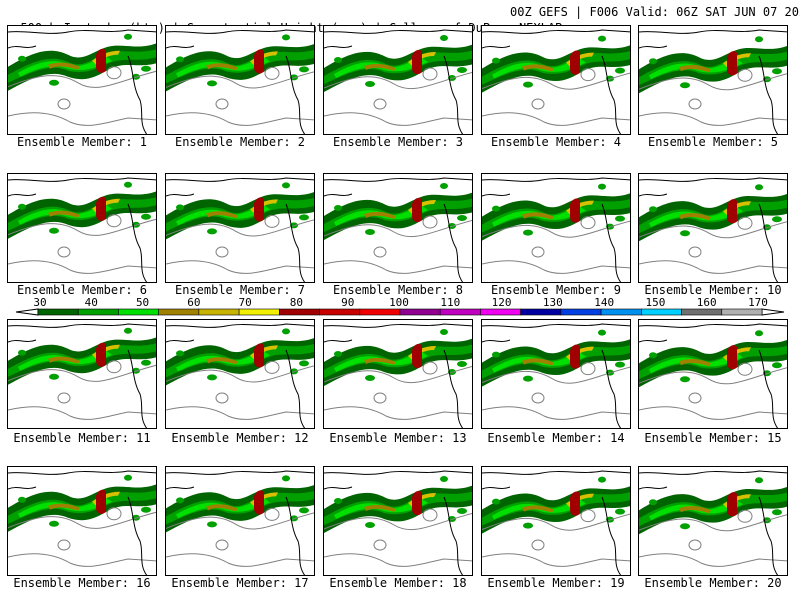  What do you see at coordinates (240, 290) in the screenshot?
I see `ensemble-member-label: Ensemble Member: 7` at bounding box center [240, 290].